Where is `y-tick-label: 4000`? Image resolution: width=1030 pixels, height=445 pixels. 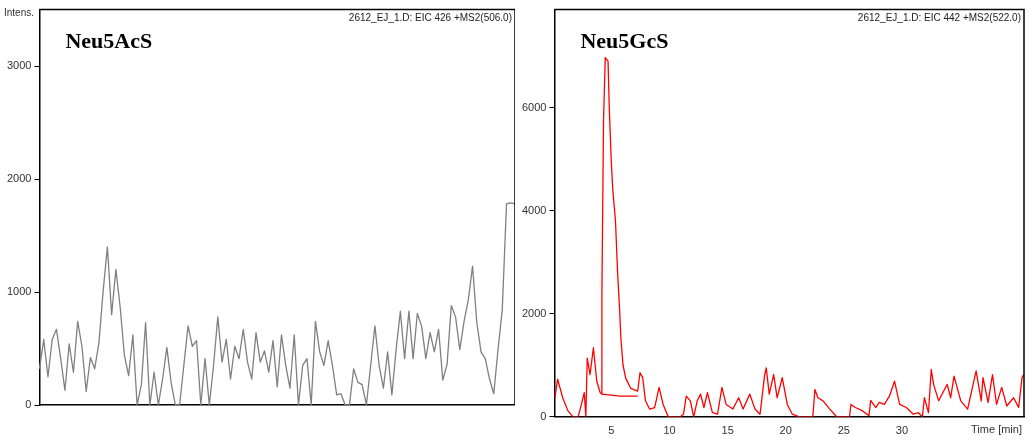
y-tick-label: 4000 is located at coordinates (534, 209).